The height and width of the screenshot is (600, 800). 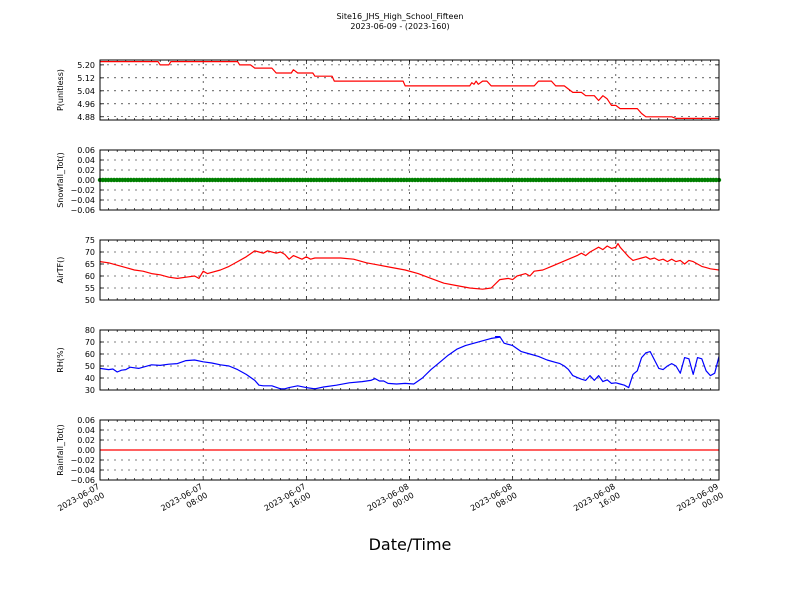 I want to click on x-tick-label: 2023-06-0716:00, so click(x=288, y=502).